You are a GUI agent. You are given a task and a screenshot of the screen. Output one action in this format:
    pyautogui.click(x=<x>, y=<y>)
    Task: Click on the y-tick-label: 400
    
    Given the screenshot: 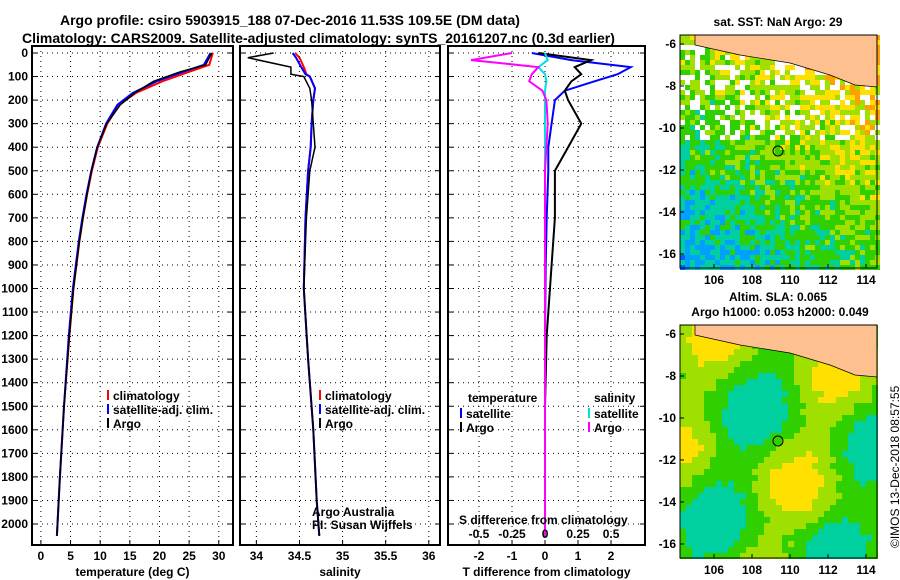 What is the action you would take?
    pyautogui.click(x=18, y=147)
    